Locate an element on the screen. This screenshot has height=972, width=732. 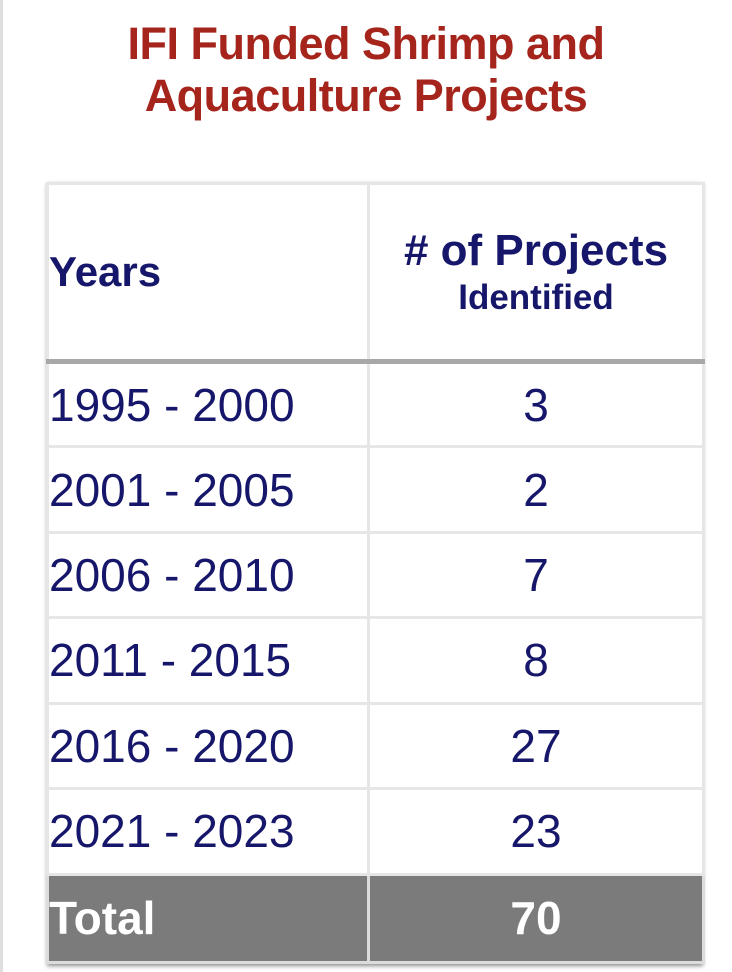
row-years-cell: 2011 - 2015 is located at coordinates (208, 660).